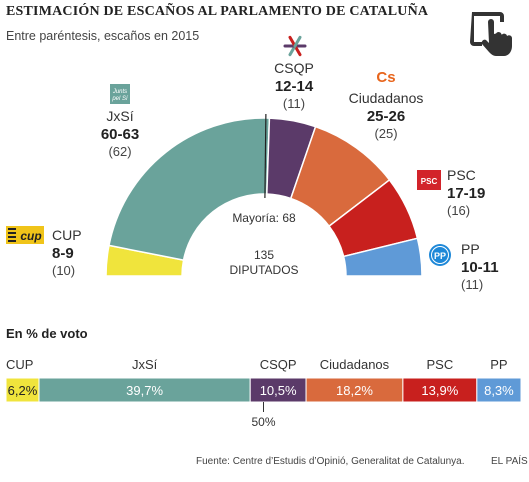 The image size is (529, 482). What do you see at coordinates (265, 156) in the screenshot?
I see `majority-line` at bounding box center [265, 156].